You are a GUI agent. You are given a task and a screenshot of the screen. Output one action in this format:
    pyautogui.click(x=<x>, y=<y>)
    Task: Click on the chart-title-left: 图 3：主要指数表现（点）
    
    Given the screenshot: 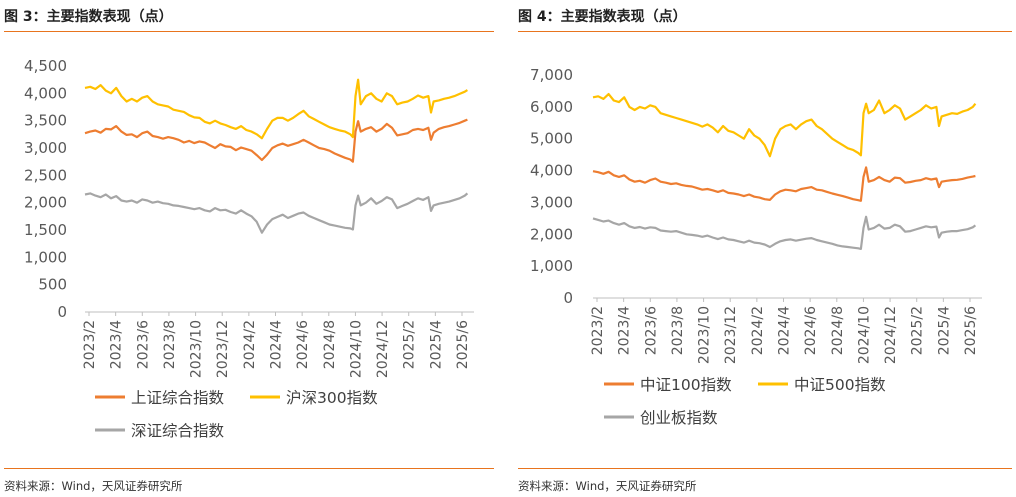 What is the action you would take?
    pyautogui.click(x=88, y=17)
    